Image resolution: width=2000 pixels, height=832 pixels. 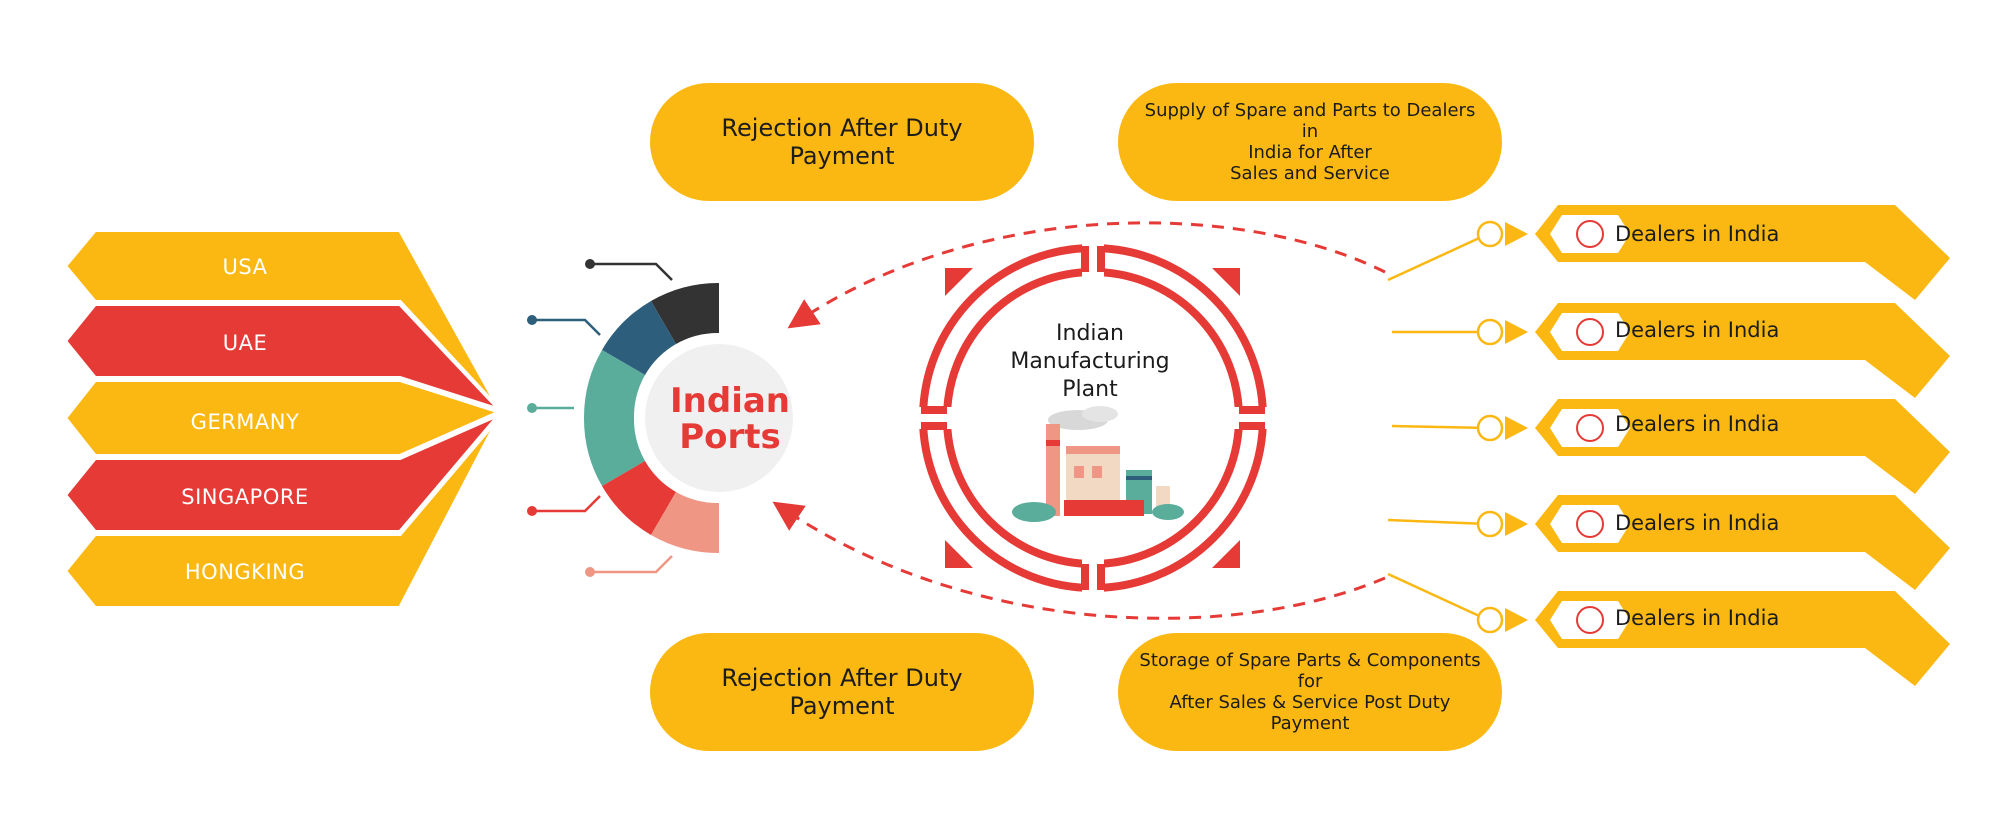 I want to click on dealer-banners, so click(x=1713, y=445).